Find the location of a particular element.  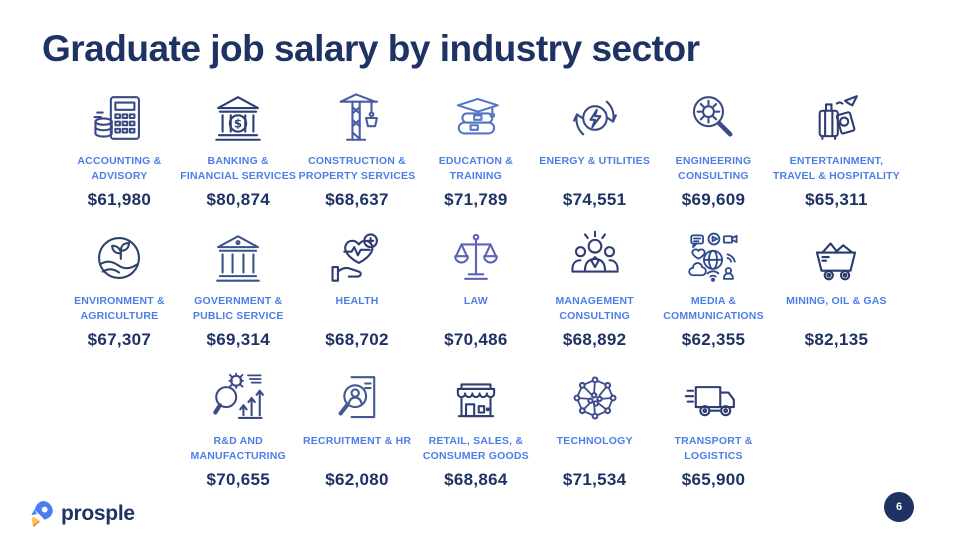

sector-label: ENERGY & UTILITIES is located at coordinates (595, 161).